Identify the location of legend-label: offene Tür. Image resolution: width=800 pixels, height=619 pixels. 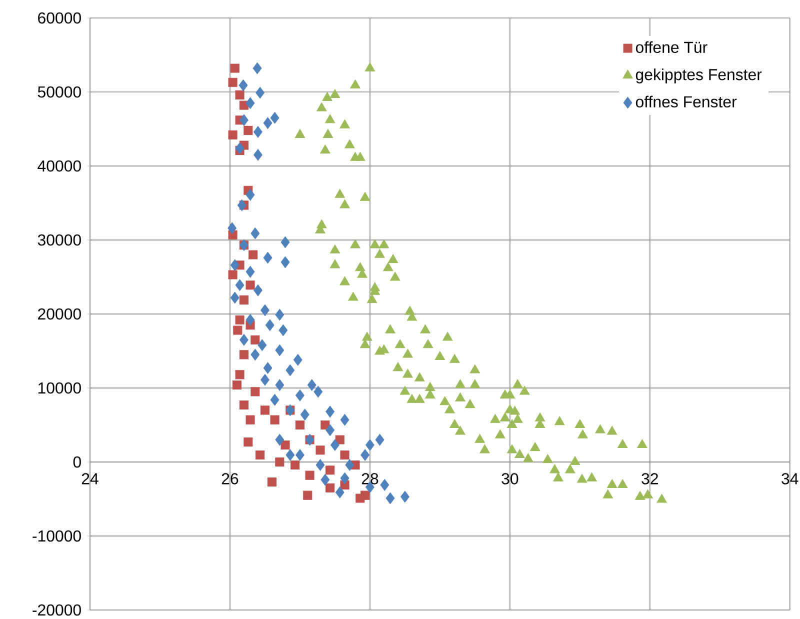
(672, 47).